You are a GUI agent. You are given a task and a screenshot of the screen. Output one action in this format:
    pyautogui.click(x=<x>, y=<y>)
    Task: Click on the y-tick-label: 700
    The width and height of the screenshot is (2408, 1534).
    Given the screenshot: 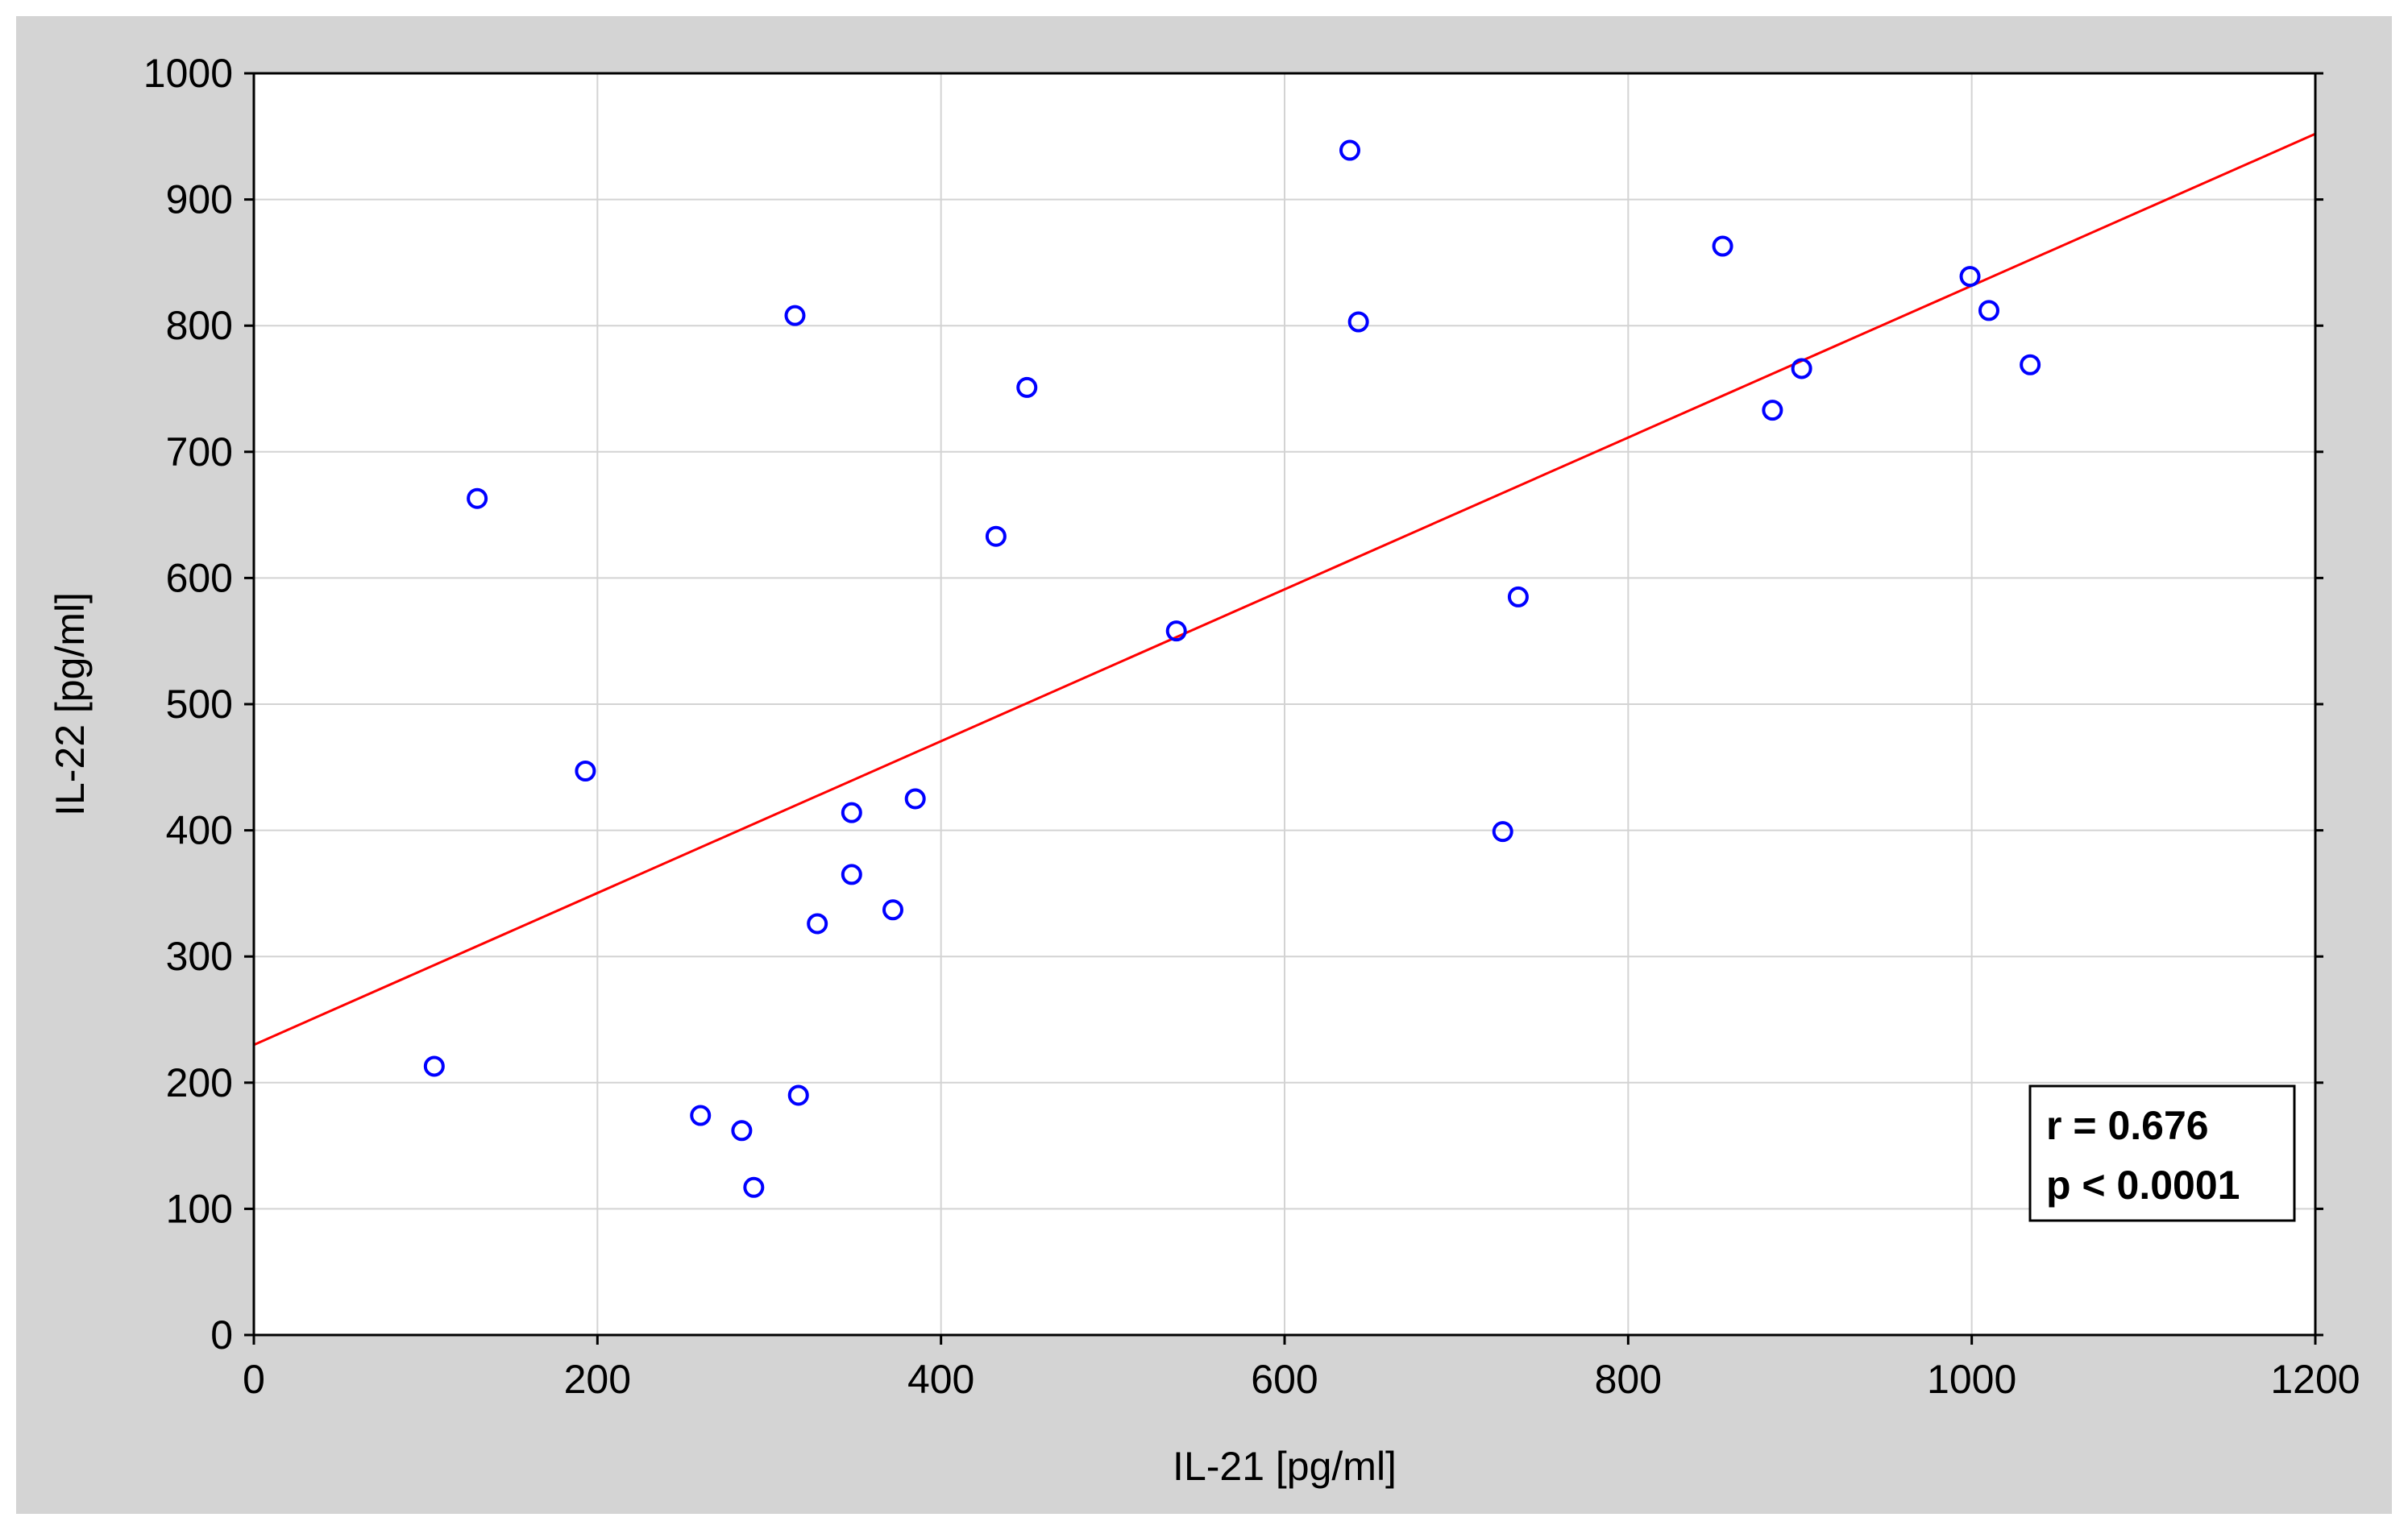 What is the action you would take?
    pyautogui.click(x=200, y=452)
    